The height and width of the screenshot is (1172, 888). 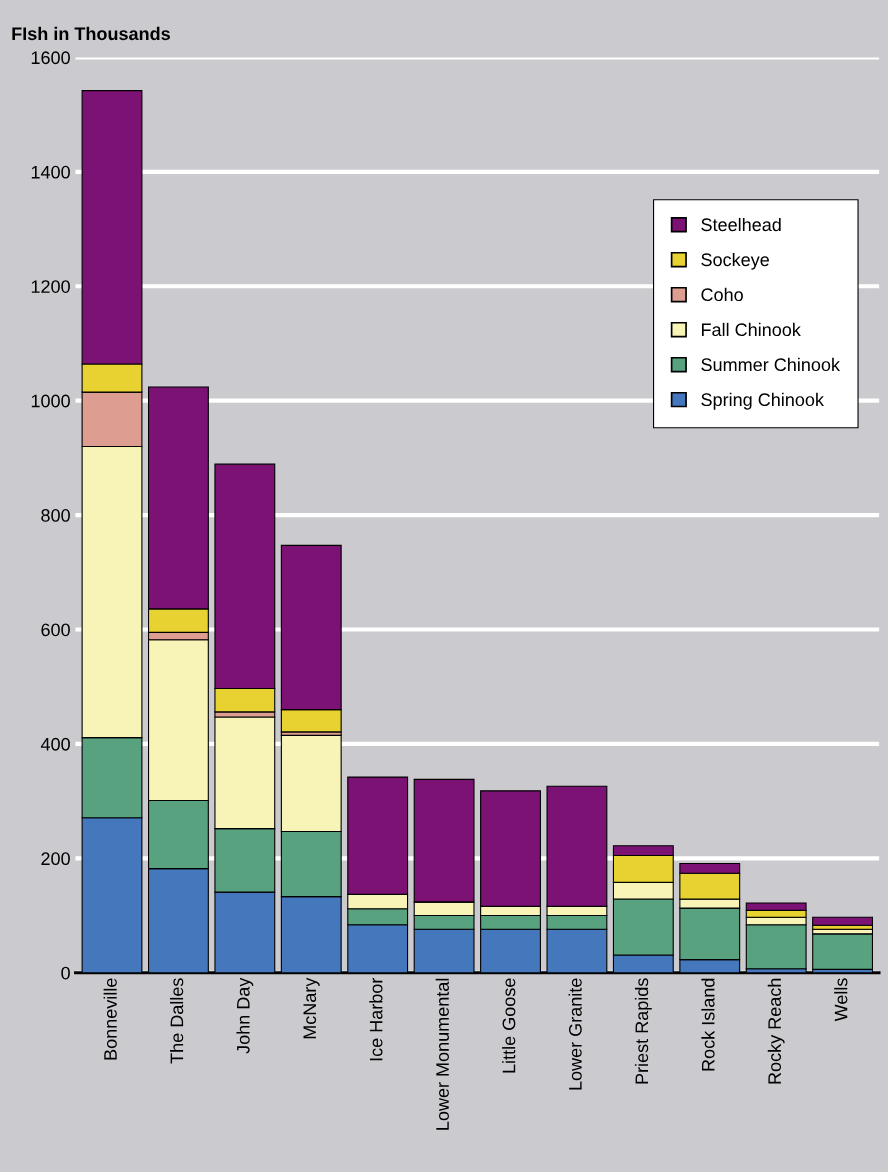 What do you see at coordinates (50, 286) in the screenshot?
I see `y-tick-label: 1200` at bounding box center [50, 286].